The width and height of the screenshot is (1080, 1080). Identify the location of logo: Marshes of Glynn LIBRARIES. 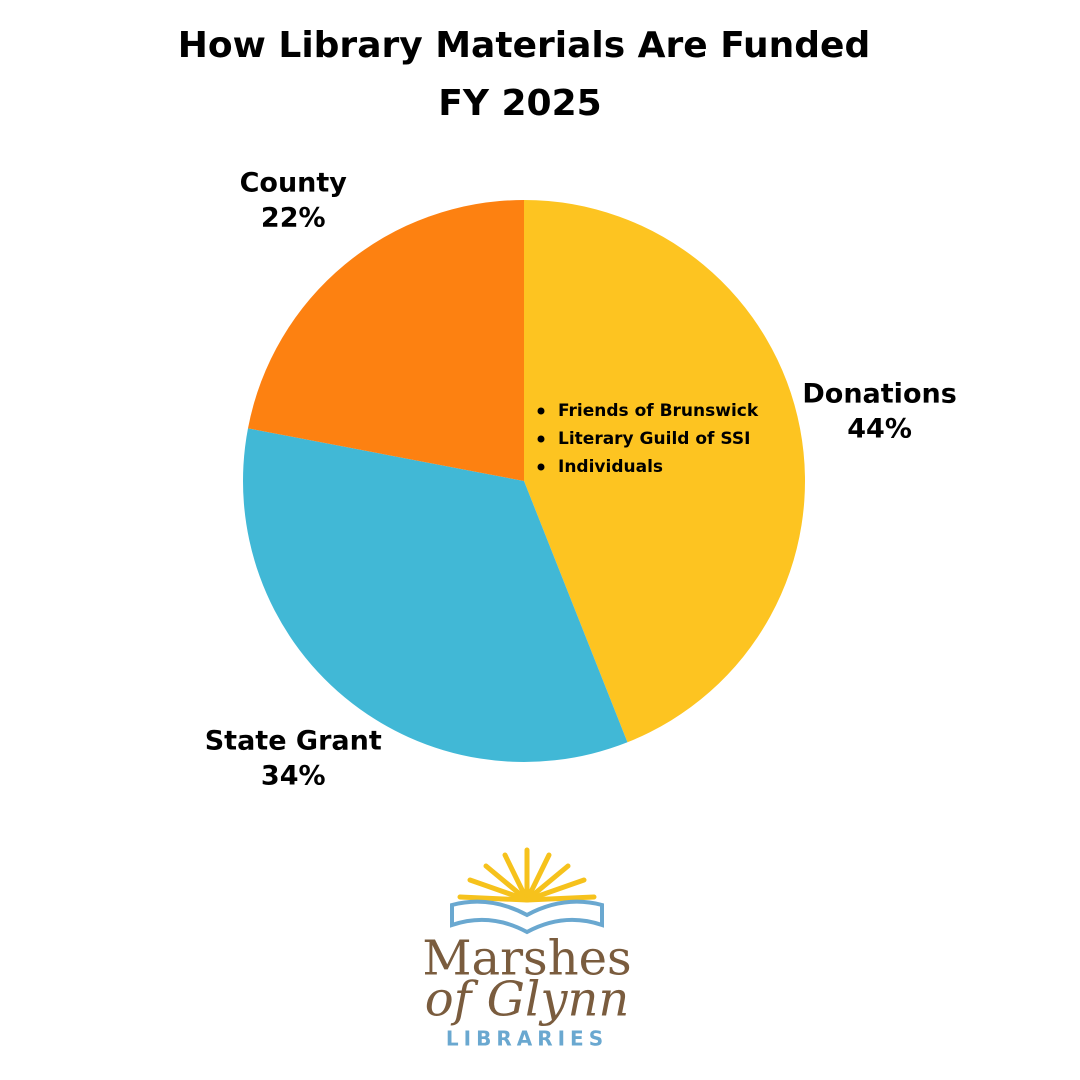
(527, 949).